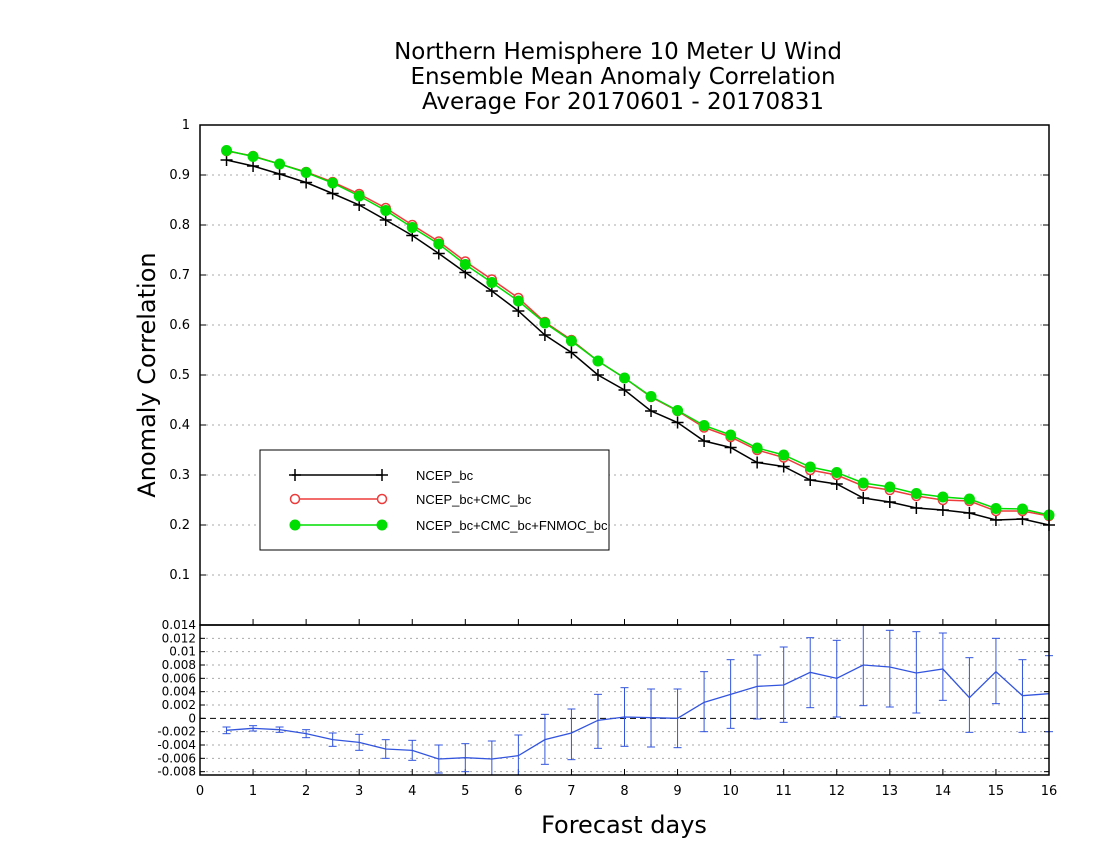 The image size is (1100, 850). What do you see at coordinates (474, 499) in the screenshot?
I see `legend-label-ncep-cmc: NCEP_bc+CMC_bc` at bounding box center [474, 499].